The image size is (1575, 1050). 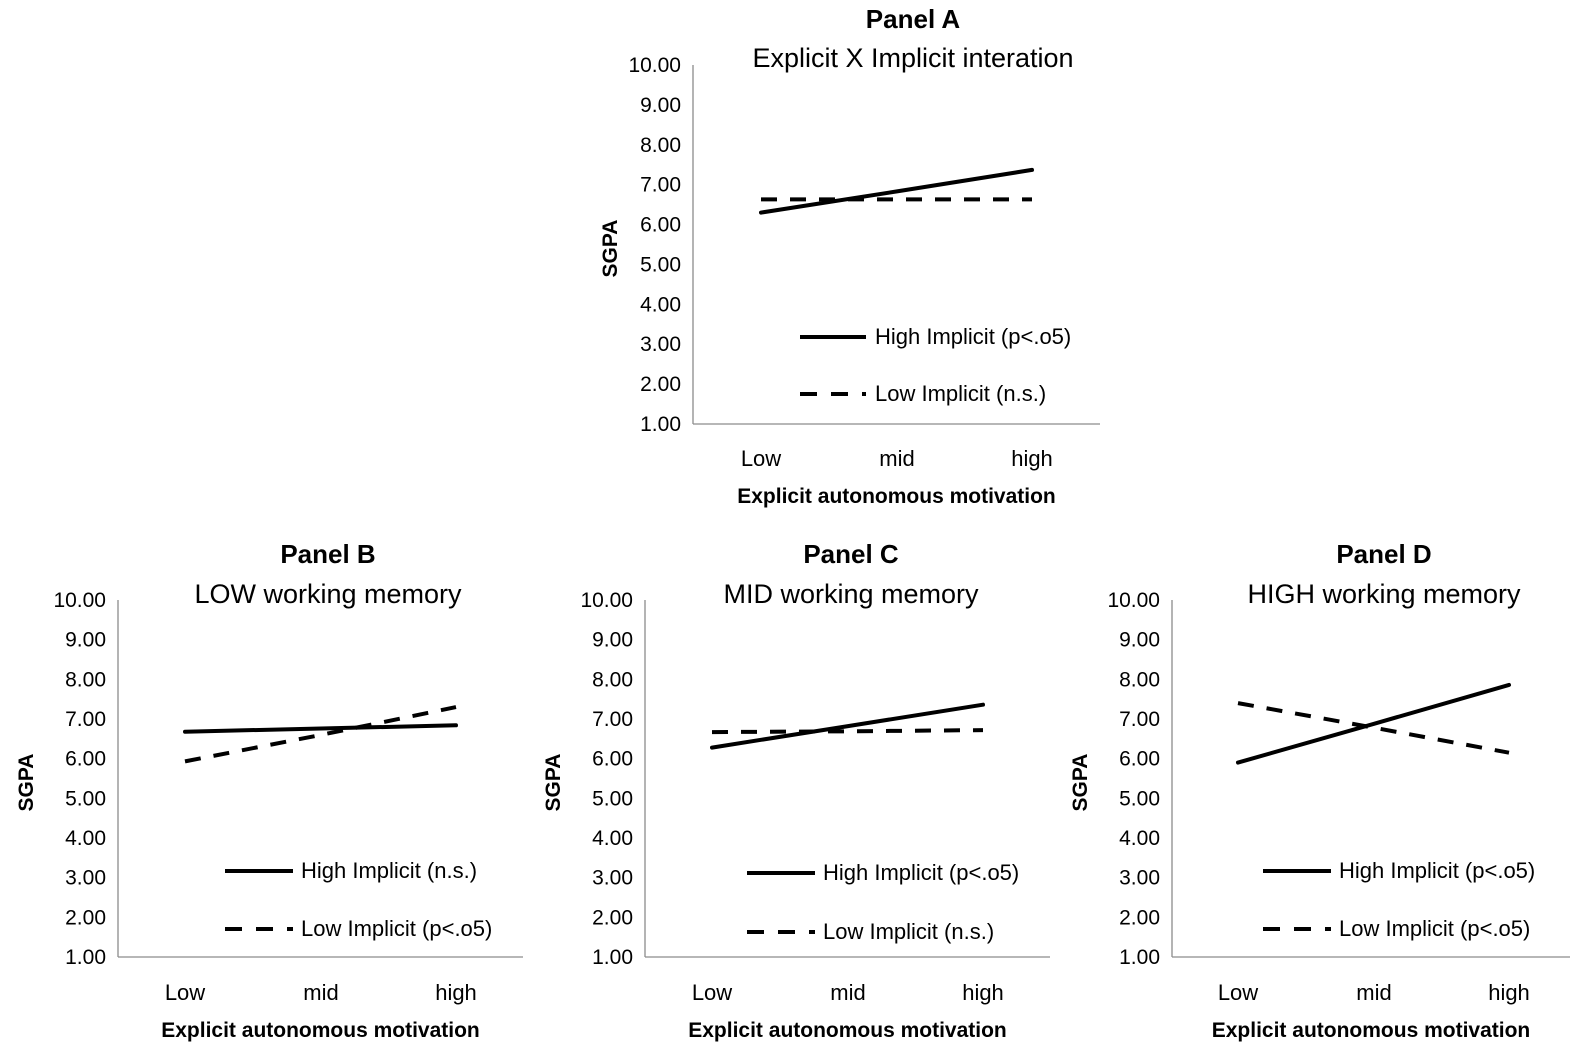 What do you see at coordinates (851, 594) in the screenshot?
I see `panel-subtitle: MID working memory` at bounding box center [851, 594].